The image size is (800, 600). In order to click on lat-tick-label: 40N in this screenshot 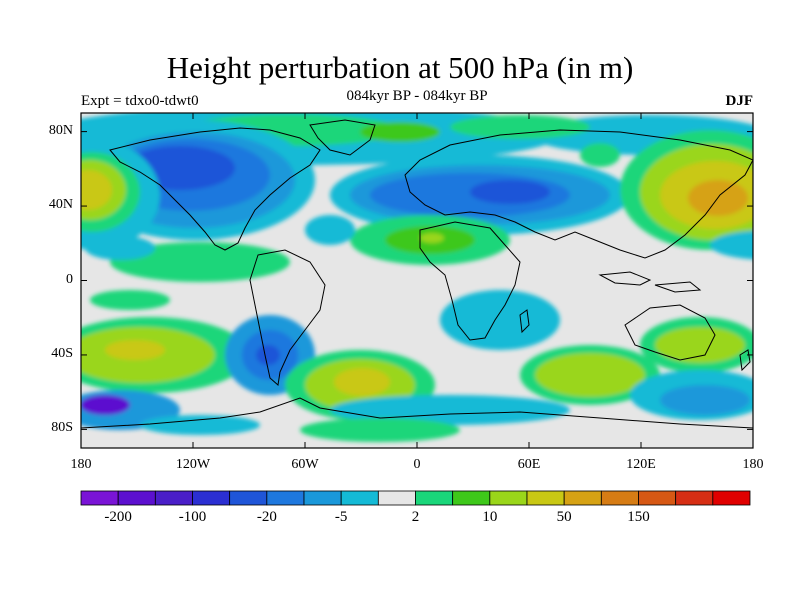, I will do `click(60, 205)`.